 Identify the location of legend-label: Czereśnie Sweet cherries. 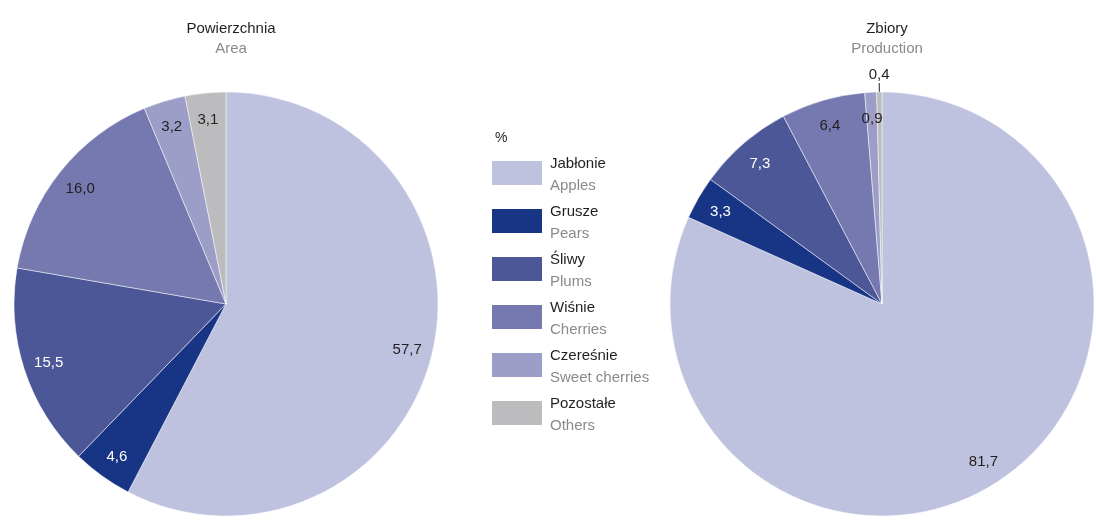
(600, 365).